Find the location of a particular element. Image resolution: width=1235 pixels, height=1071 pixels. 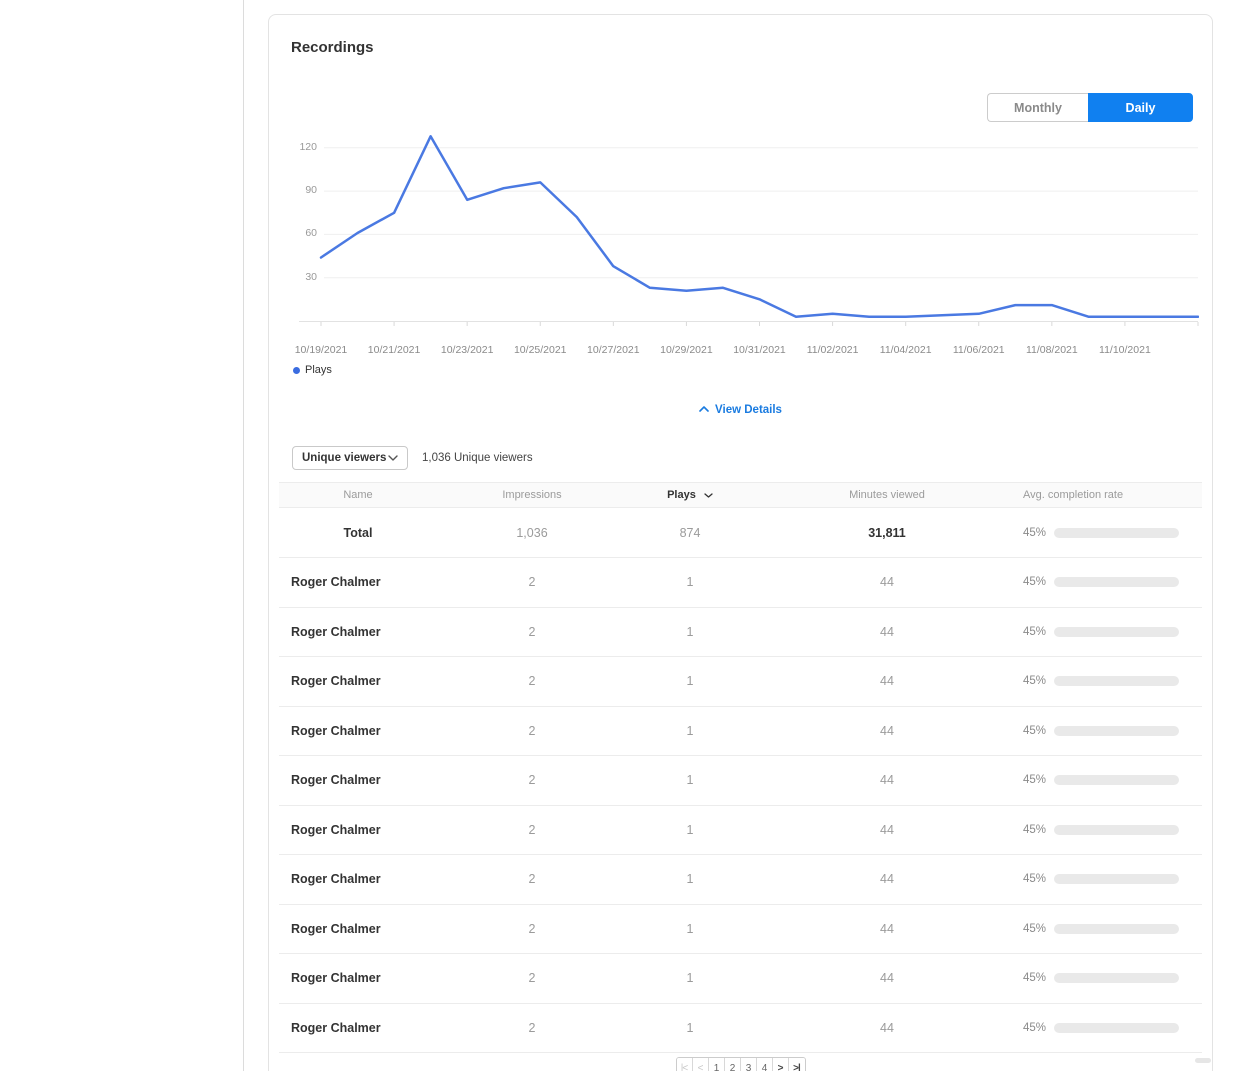

total-plays: 874 is located at coordinates (690, 532).